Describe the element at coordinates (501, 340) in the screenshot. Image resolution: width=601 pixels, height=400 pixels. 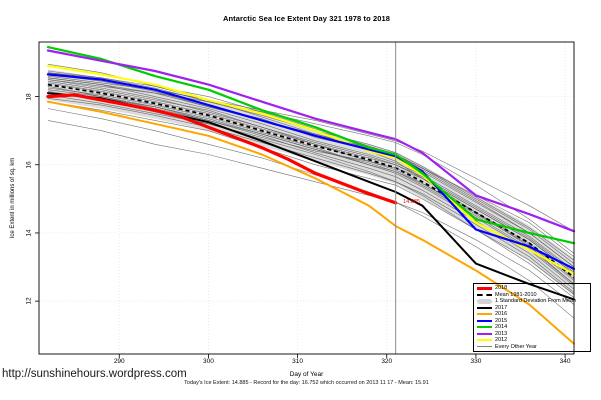
I see `legend-label: 2012` at that location.